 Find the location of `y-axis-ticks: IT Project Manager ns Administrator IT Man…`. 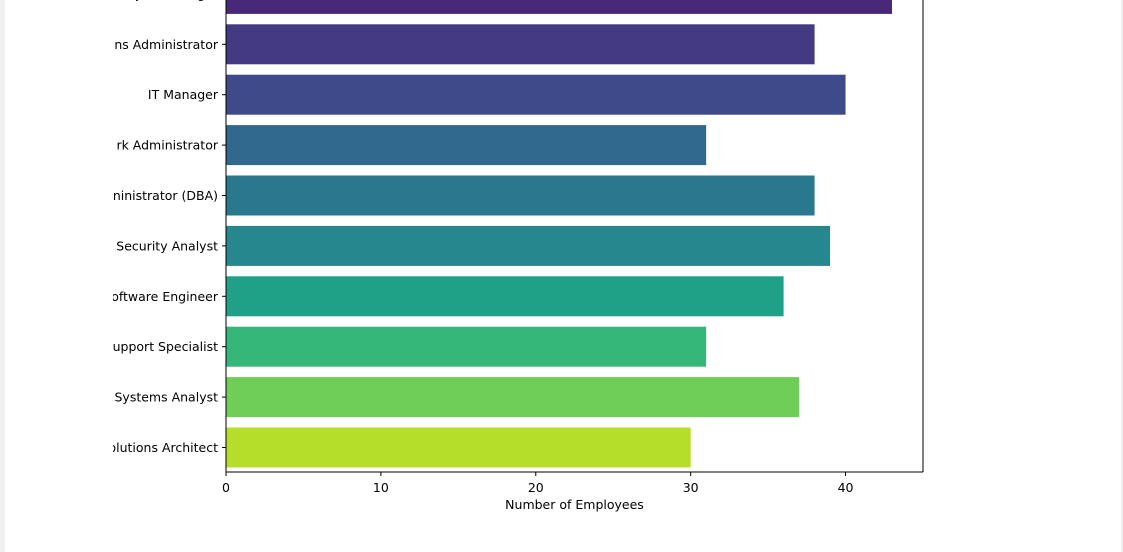

y-axis-ticks: IT Project Manager ns Administrator IT Man… is located at coordinates (163, 227).